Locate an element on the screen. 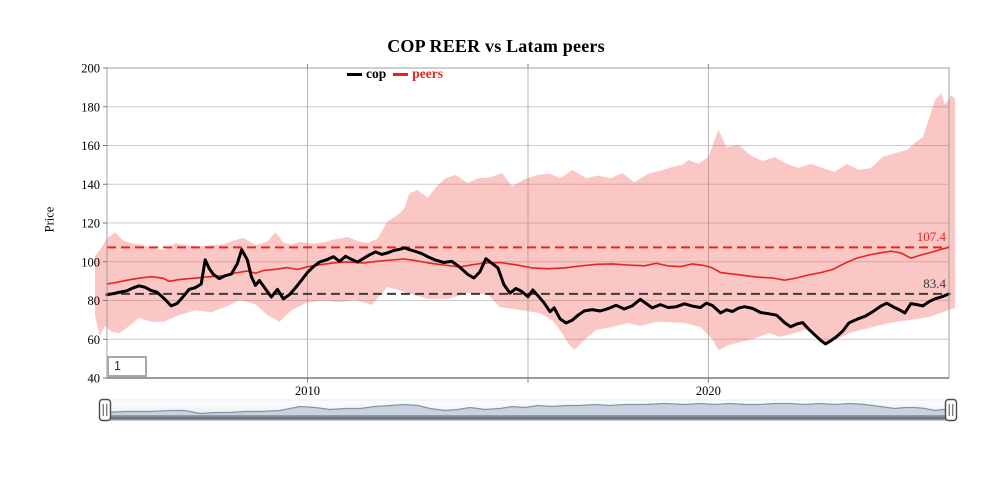 This screenshot has width=992, height=480. y-tick-label: 160 is located at coordinates (90, 146).